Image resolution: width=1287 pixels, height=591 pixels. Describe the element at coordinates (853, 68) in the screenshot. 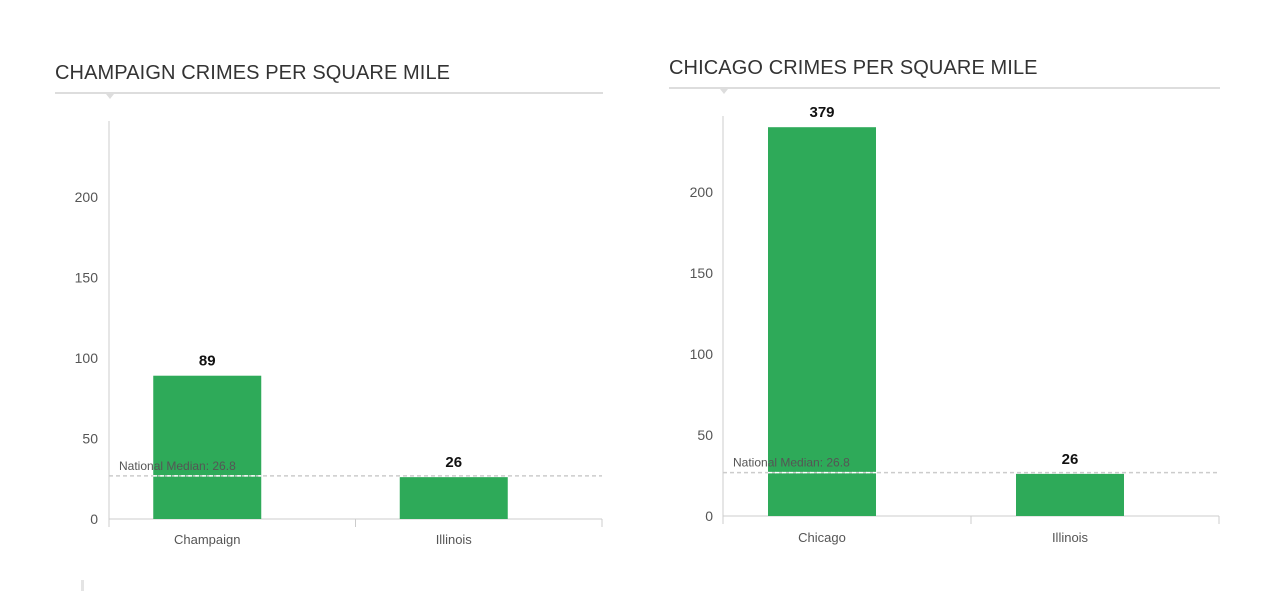

I see `chart-title: CHICAGO CRIMES PER SQUARE MILE` at that location.